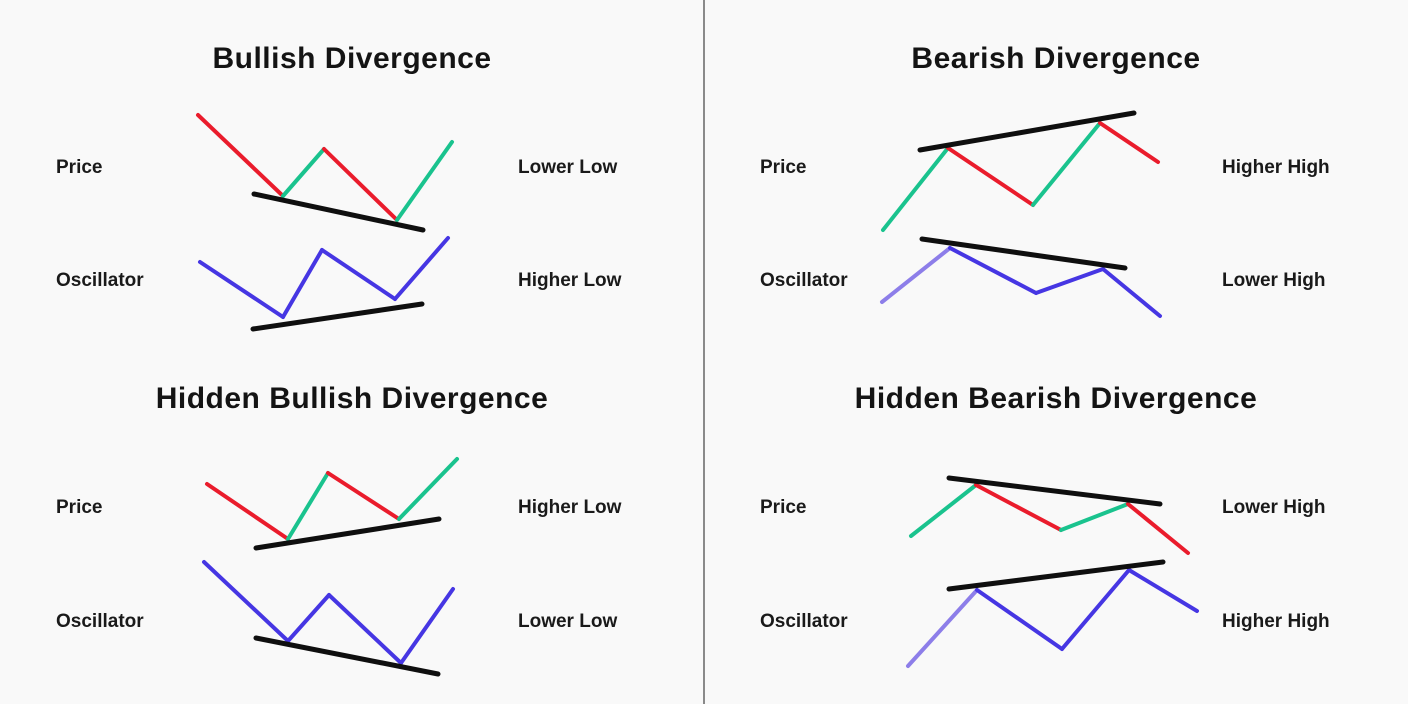 This screenshot has width=1408, height=704. What do you see at coordinates (568, 167) in the screenshot?
I see `price-annotation: Lower Low` at bounding box center [568, 167].